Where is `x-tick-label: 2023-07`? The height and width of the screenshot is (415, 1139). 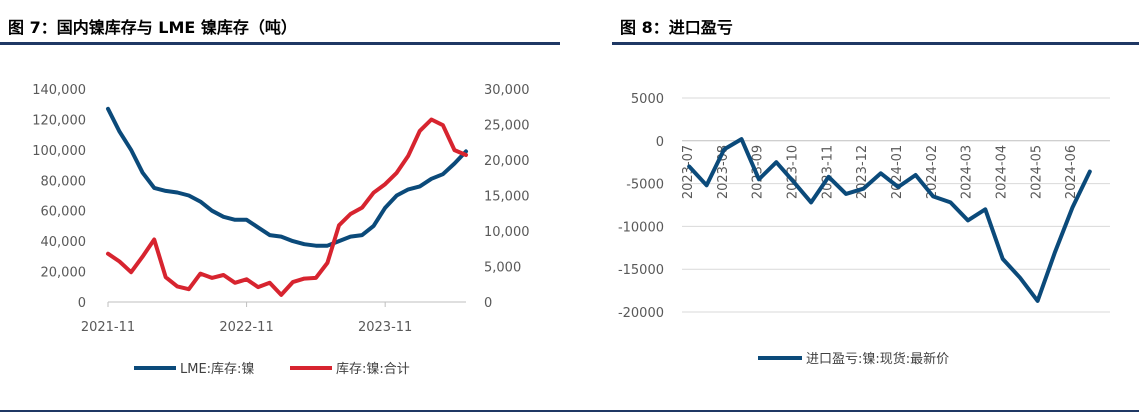
x-tick-label: 2023-07 is located at coordinates (688, 172).